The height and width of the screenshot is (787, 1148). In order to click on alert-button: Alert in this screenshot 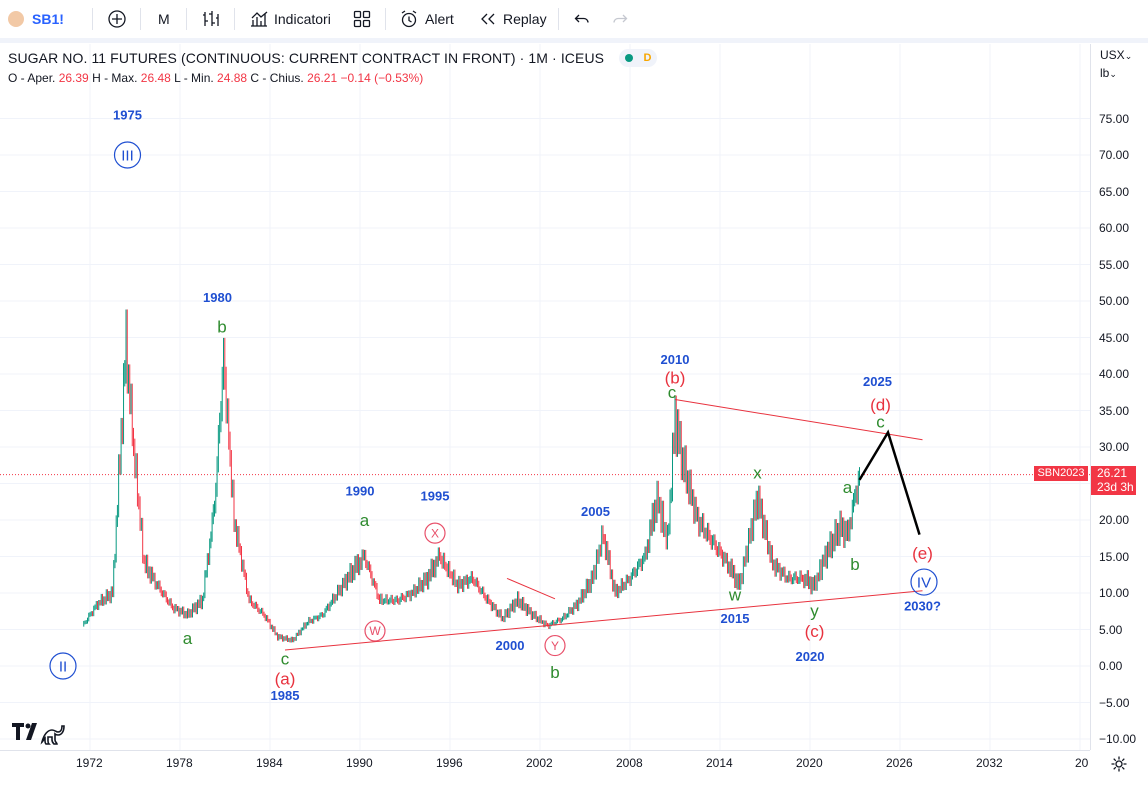, I will do `click(426, 19)`.